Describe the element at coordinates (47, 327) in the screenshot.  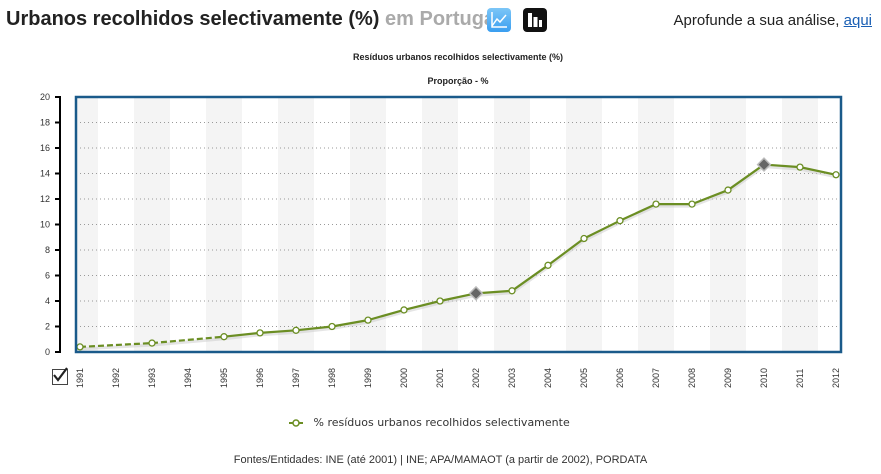
I see `y-tick-label: 2` at that location.